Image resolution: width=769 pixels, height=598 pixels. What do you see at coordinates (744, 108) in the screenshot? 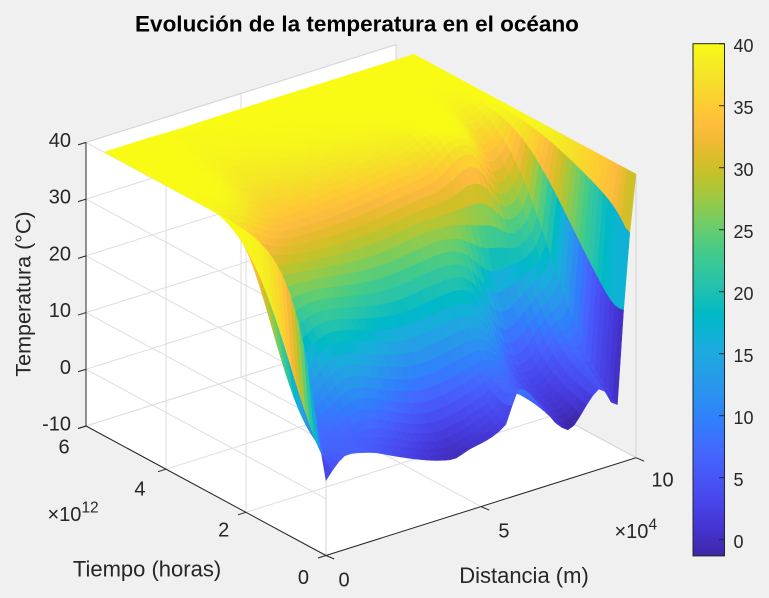
I see `svg-text: 35` at bounding box center [744, 108].